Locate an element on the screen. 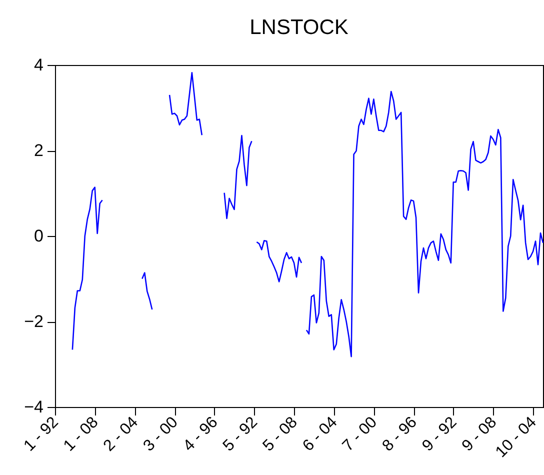  x-tick-label: 9 - 92 is located at coordinates (439, 434).